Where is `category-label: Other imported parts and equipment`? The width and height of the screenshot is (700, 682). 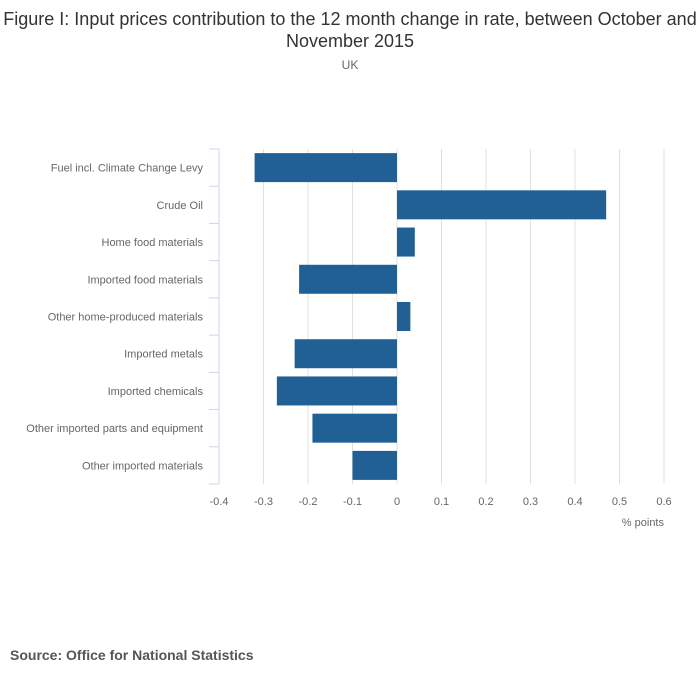
category-label: Other imported parts and equipment is located at coordinates (114, 429).